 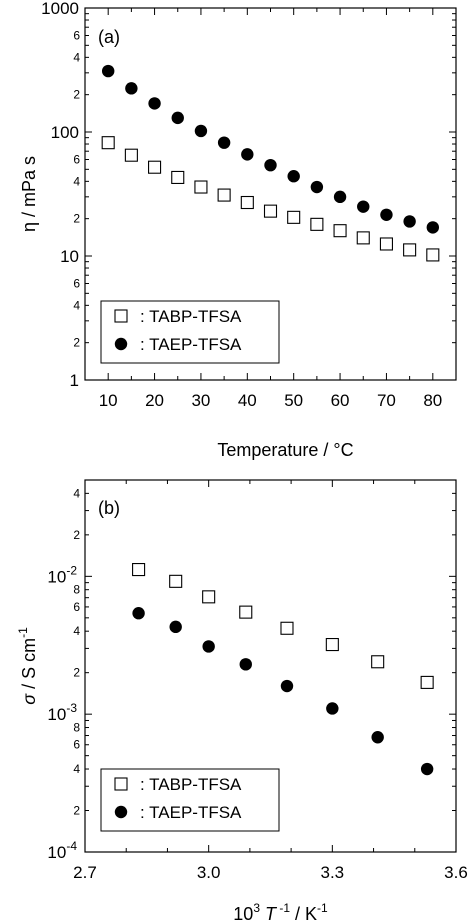 What do you see at coordinates (247, 400) in the screenshot?
I see `x-tick-label: 40` at bounding box center [247, 400].